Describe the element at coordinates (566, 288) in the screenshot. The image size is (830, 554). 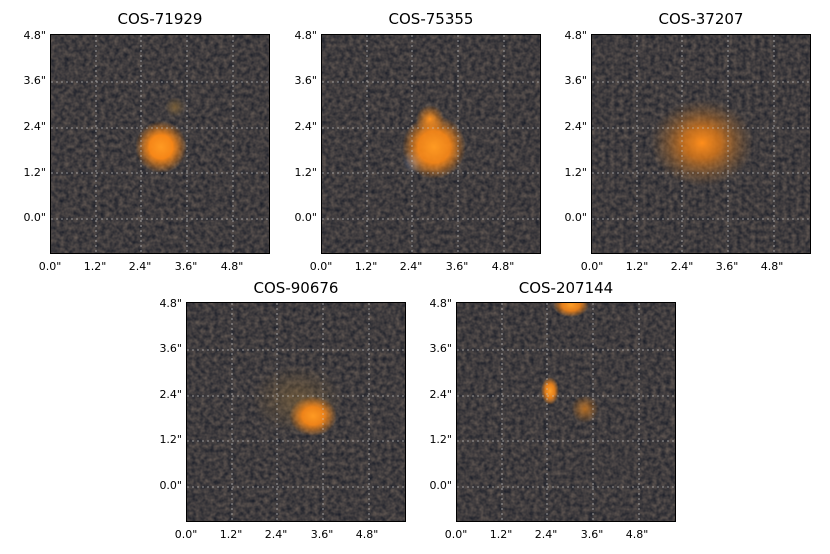
I see `panel-title: COS-207144` at that location.